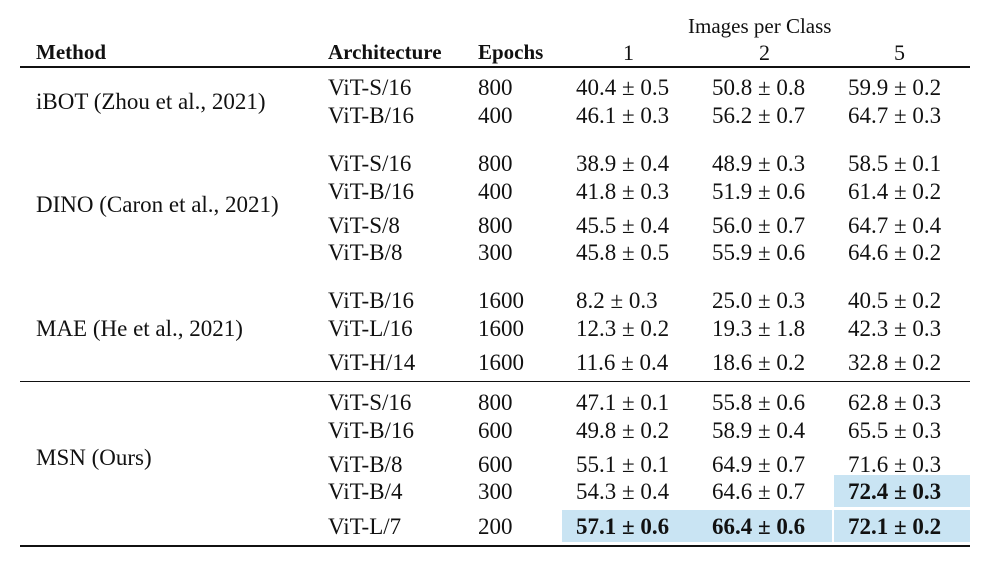  Describe the element at coordinates (623, 430) in the screenshot. I see `accuracy-cell: 49.8 ± 0.2` at that location.